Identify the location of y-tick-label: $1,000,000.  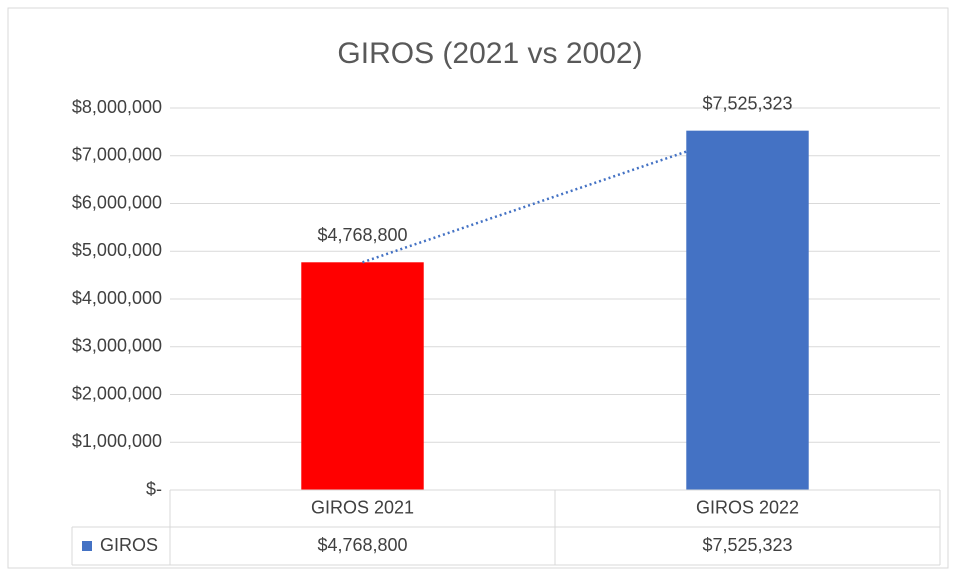
(117, 441).